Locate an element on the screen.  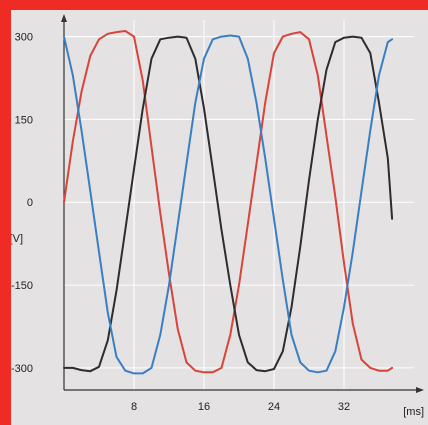
x-axis-arrow is located at coordinates (420, 390).